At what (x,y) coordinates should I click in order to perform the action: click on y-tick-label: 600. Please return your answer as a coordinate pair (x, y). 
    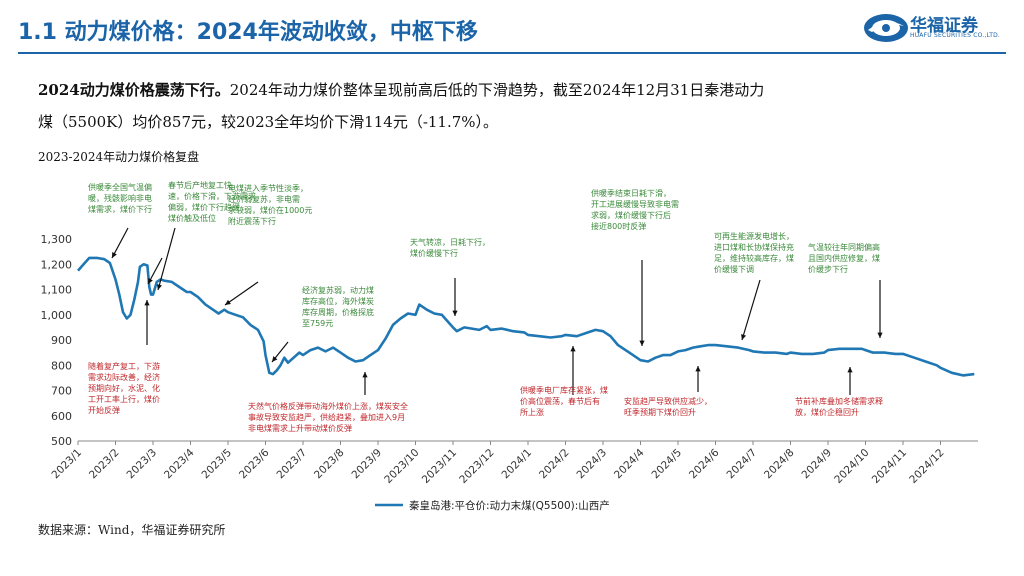
    Looking at the image, I should click on (61, 416).